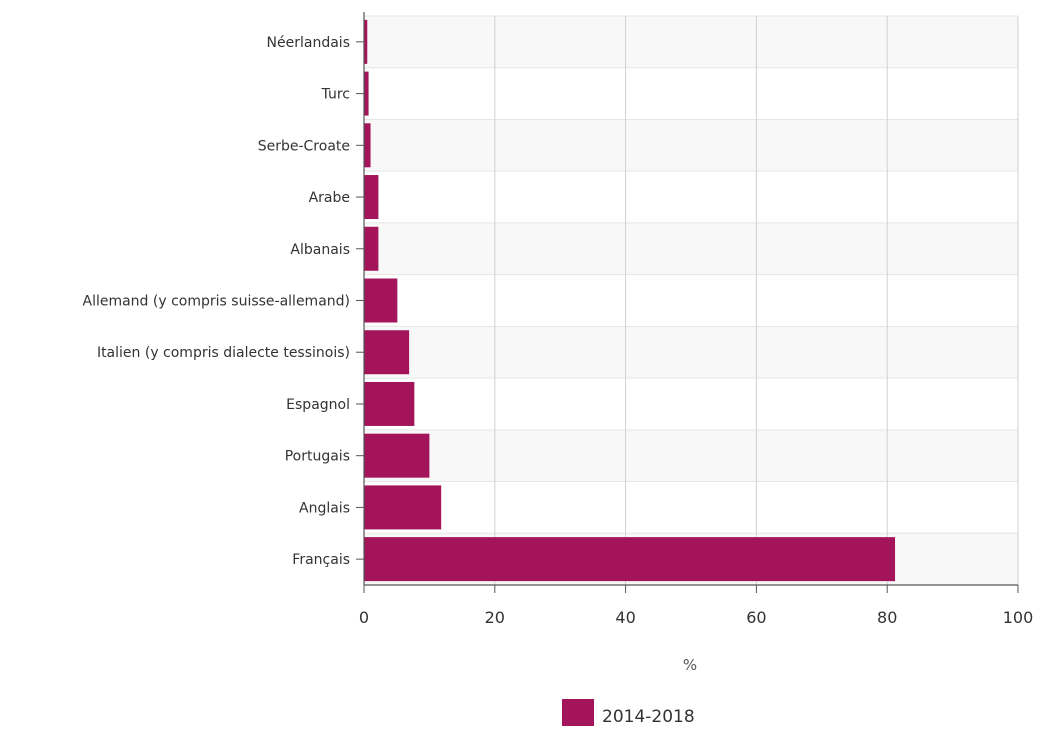  What do you see at coordinates (335, 95) in the screenshot?
I see `category-label: Turc` at bounding box center [335, 95].